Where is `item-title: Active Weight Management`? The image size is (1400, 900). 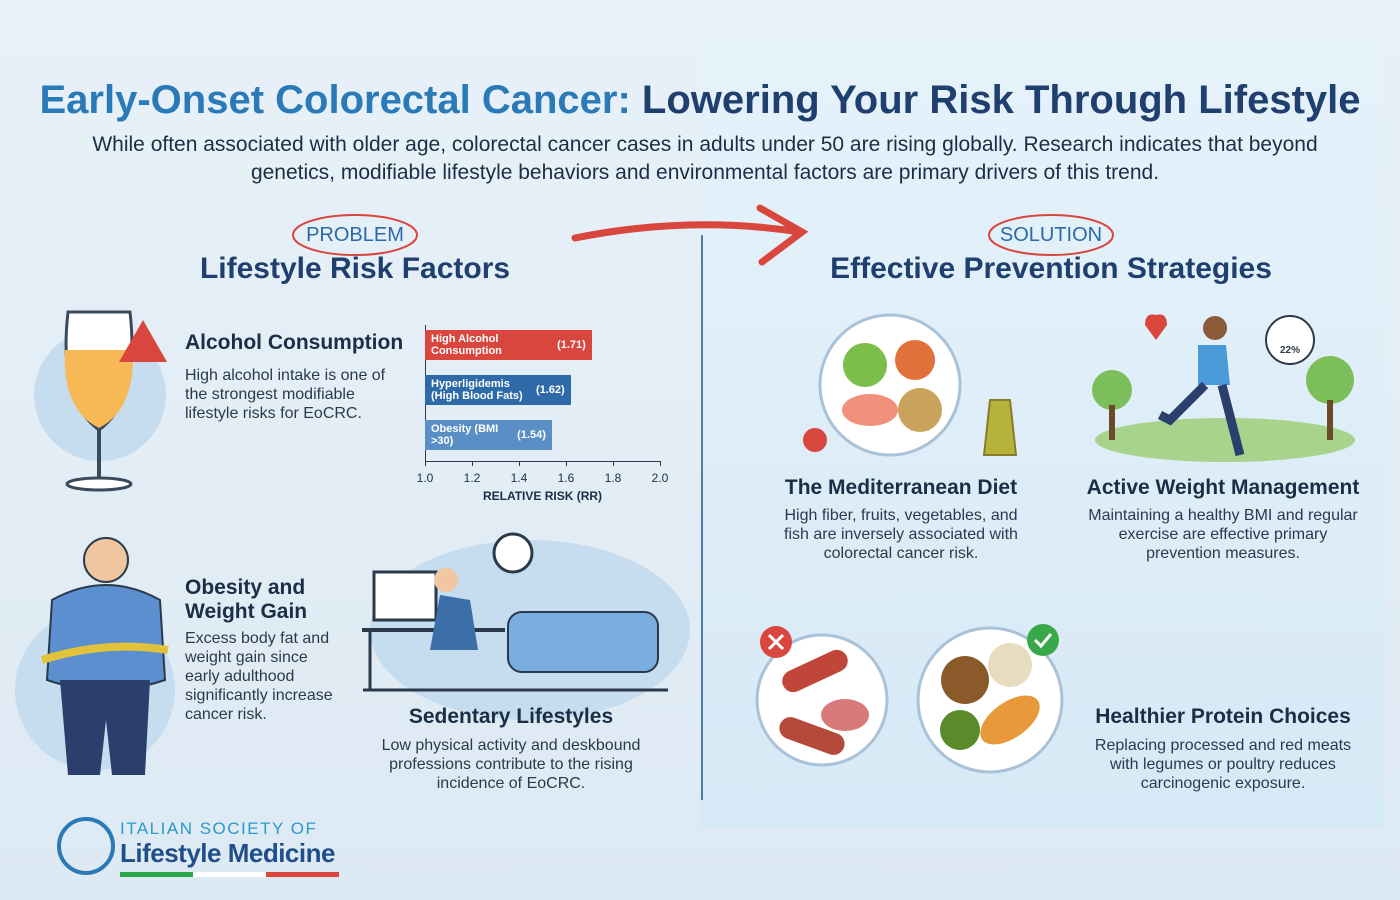 item-title: Active Weight Management is located at coordinates (1223, 487).